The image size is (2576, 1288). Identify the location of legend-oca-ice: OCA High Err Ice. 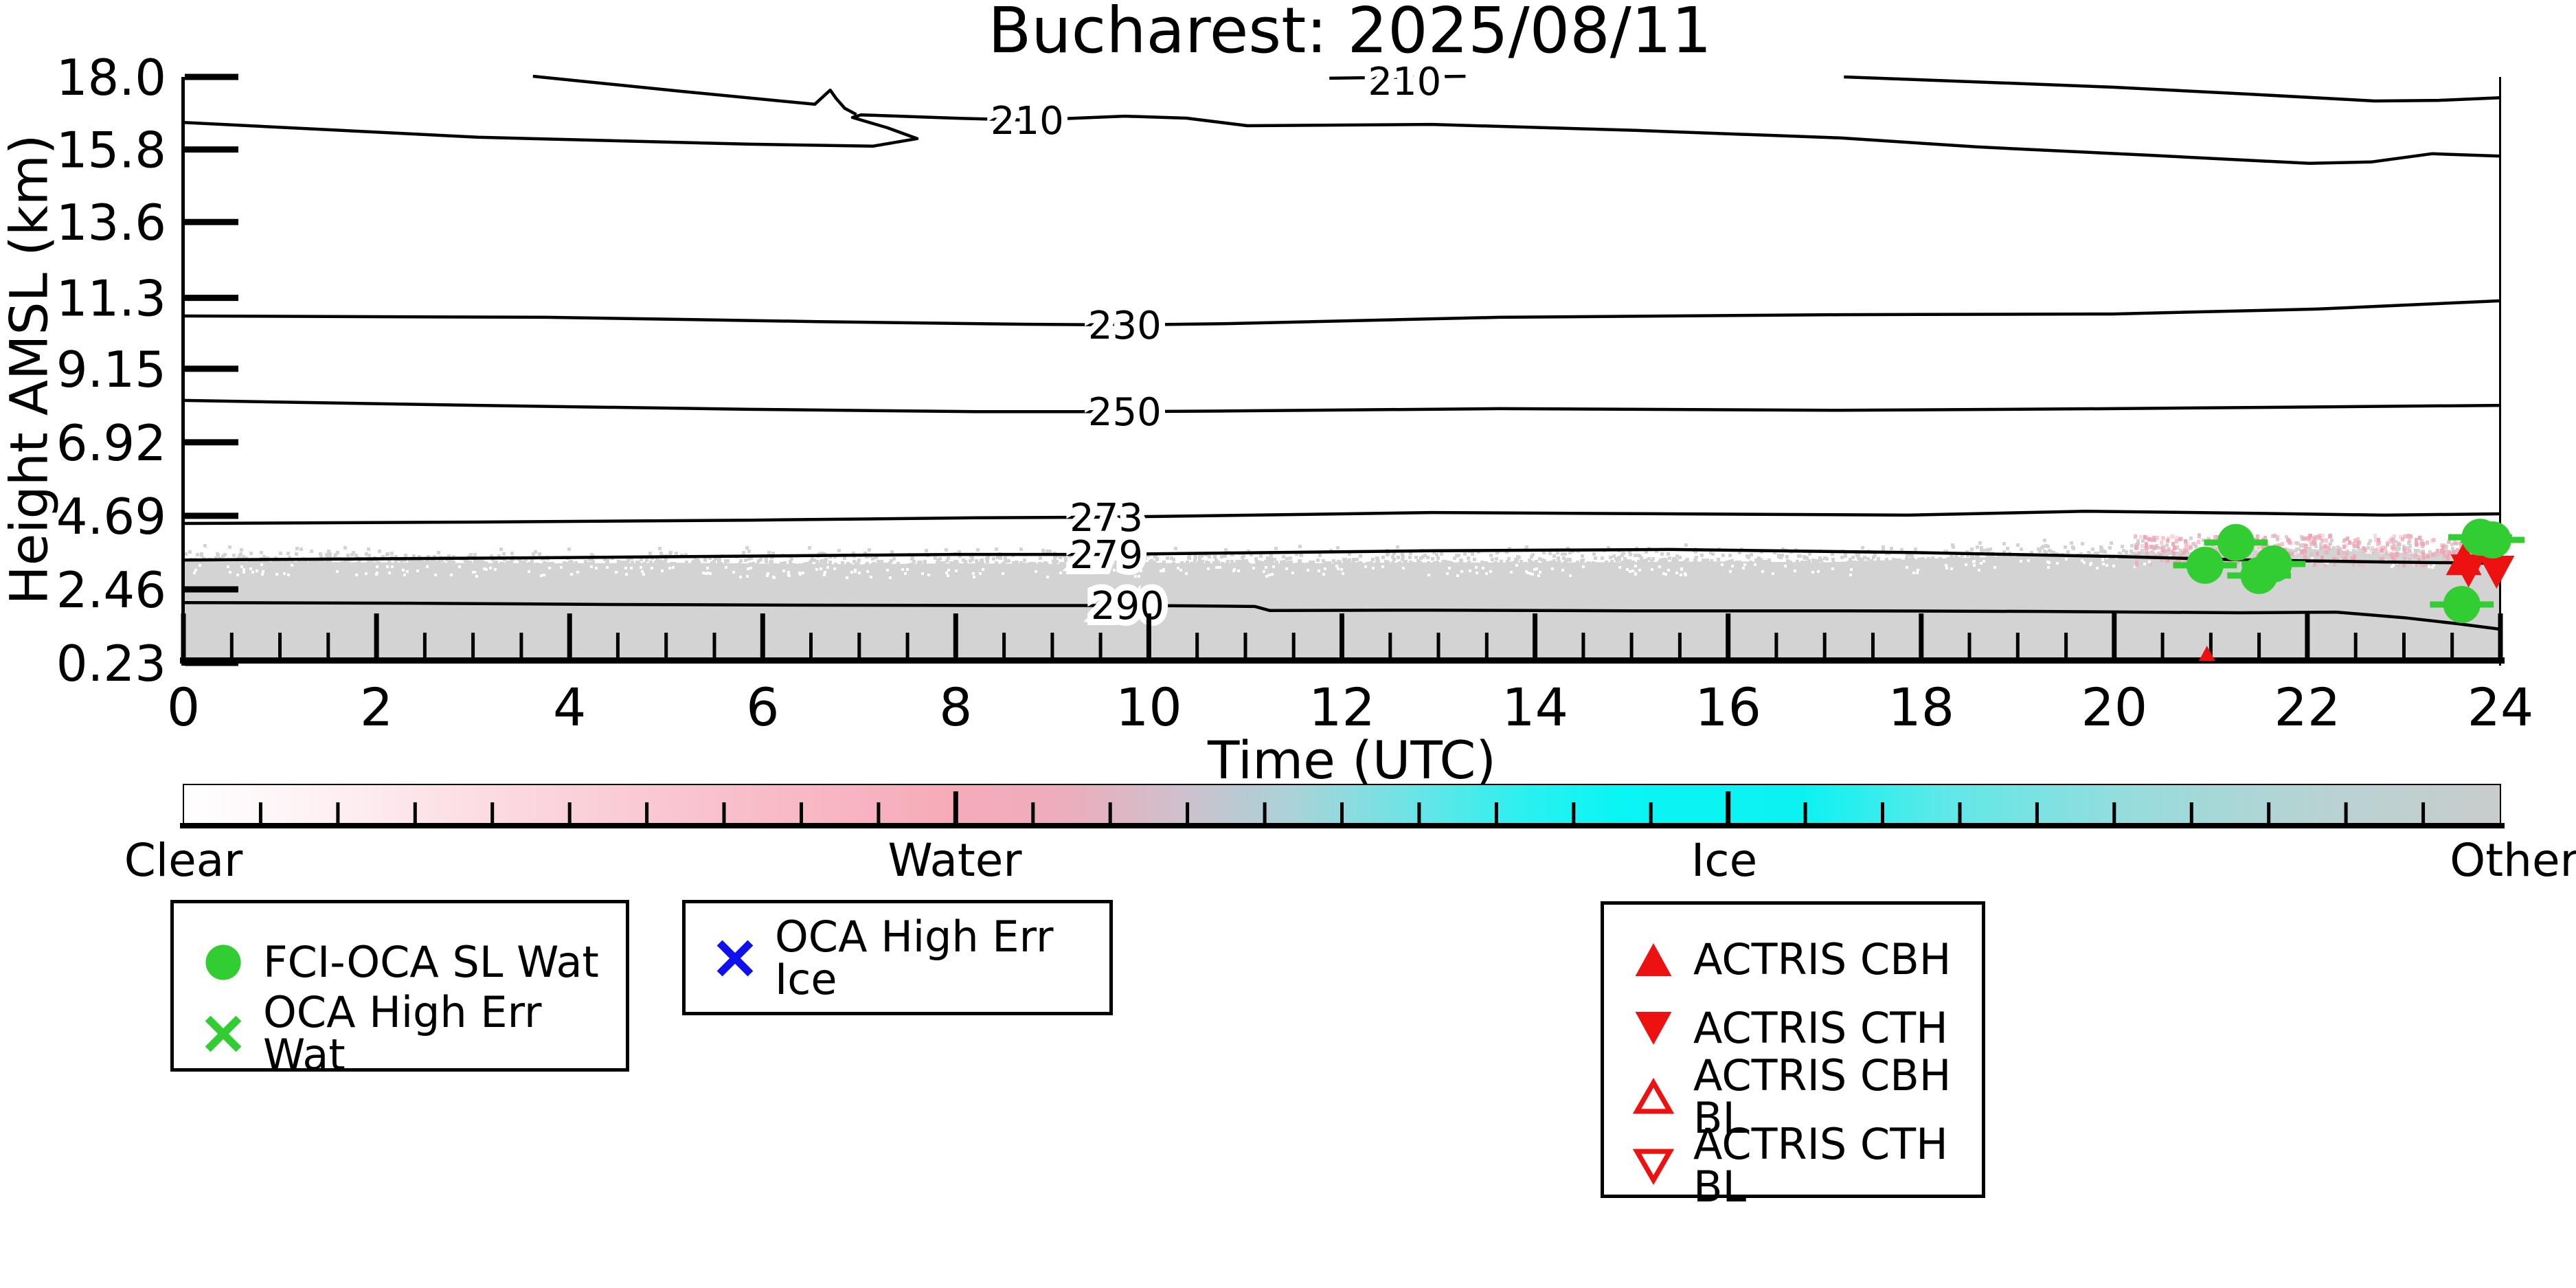
(897, 957).